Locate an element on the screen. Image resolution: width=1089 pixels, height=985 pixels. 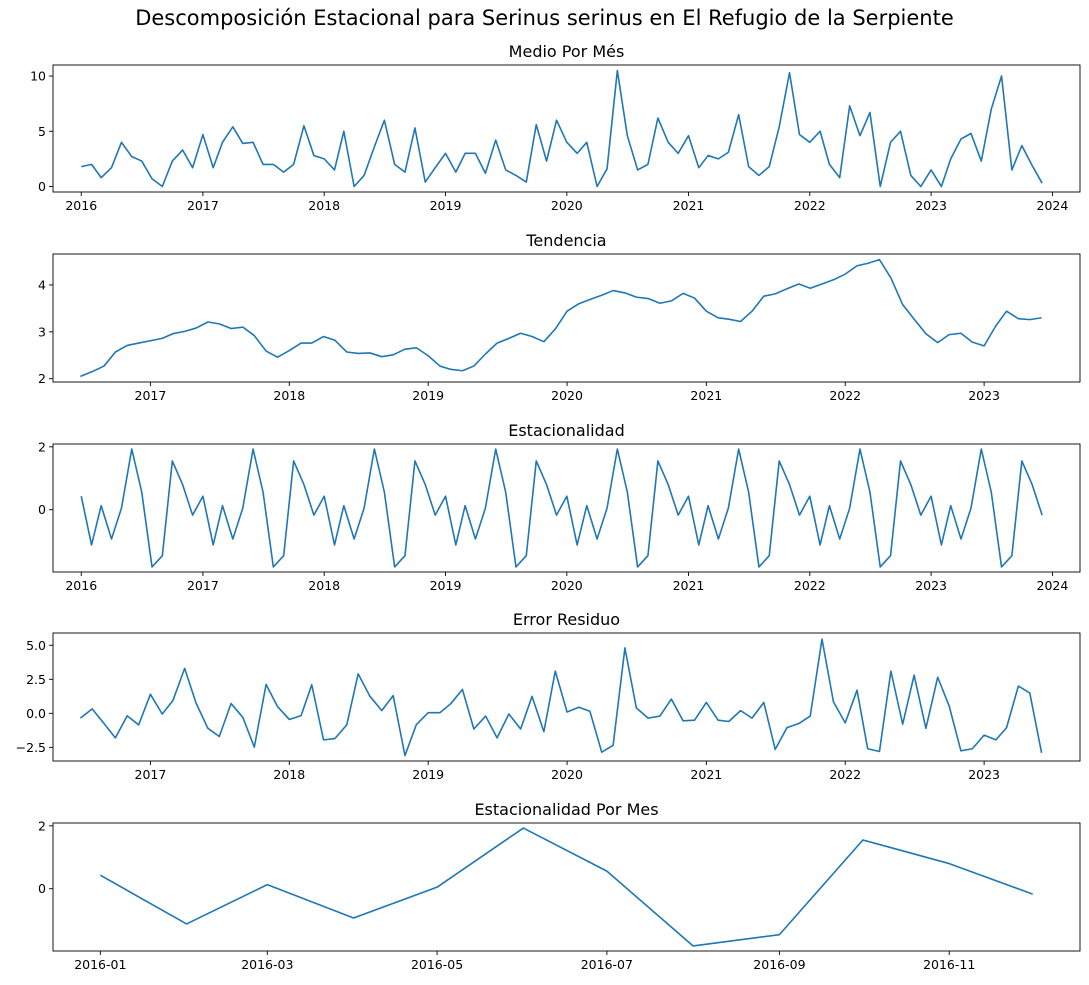
y-tick-label: 3 is located at coordinates (42, 331).